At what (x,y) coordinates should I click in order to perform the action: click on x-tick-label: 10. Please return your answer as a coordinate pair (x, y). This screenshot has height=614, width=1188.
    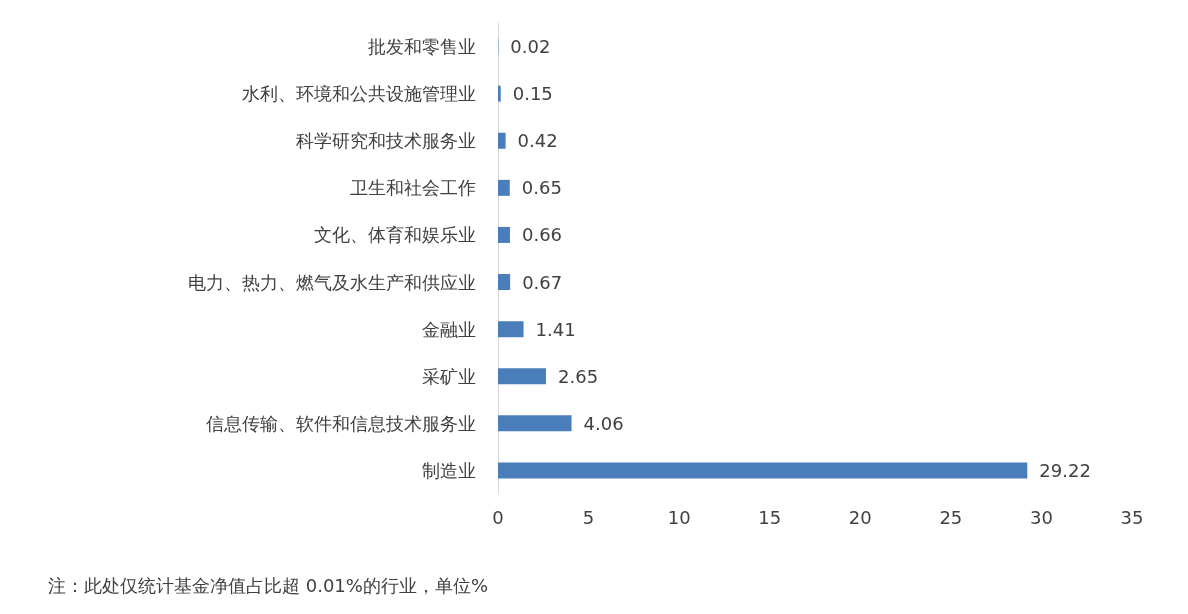
    Looking at the image, I should click on (679, 517).